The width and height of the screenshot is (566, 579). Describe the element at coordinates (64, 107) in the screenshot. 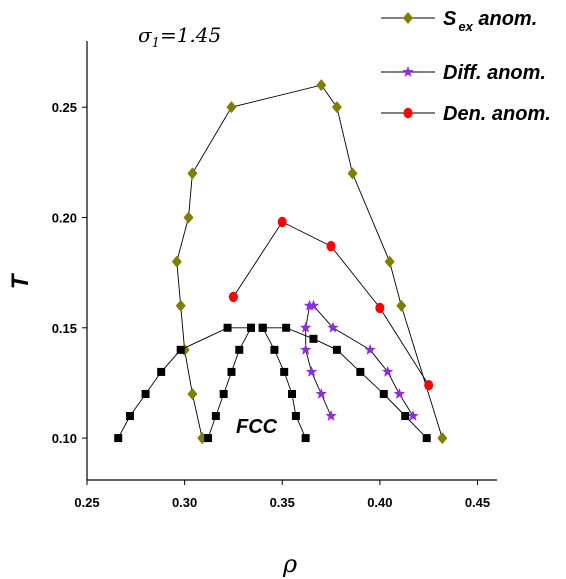

I see `y-tick-label: 0.25` at that location.